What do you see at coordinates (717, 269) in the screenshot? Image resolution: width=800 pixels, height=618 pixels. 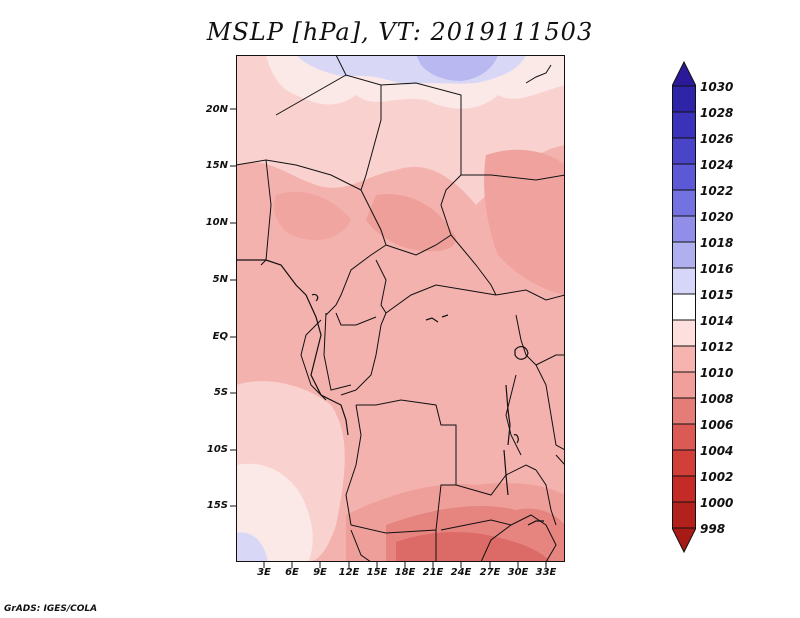 I see `colorbar-label: 1016` at bounding box center [717, 269].